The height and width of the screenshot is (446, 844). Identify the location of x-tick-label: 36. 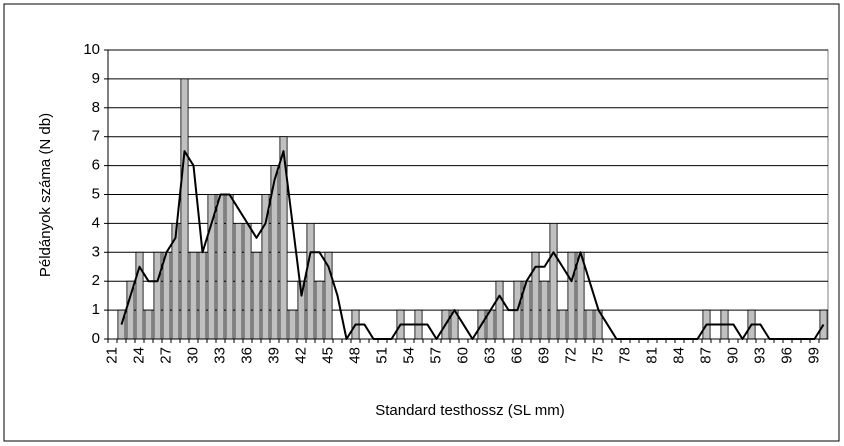
(246, 355).